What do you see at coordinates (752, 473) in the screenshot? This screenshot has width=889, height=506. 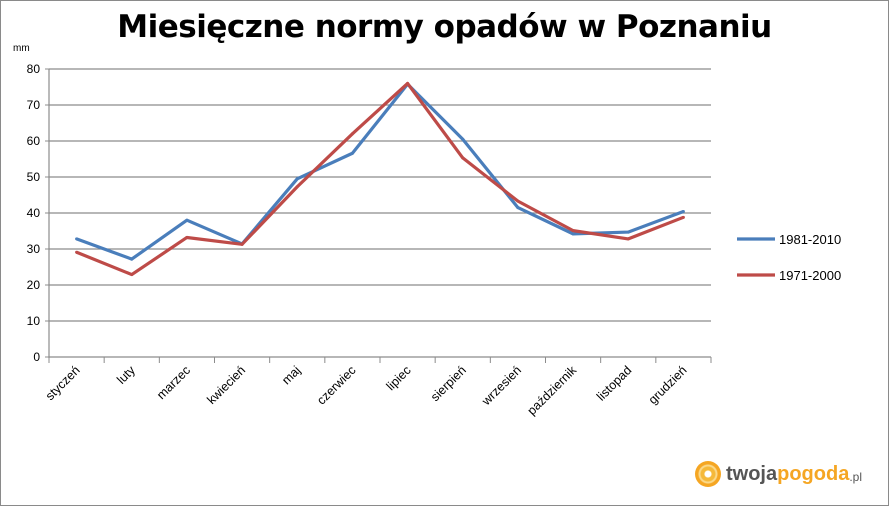 I see `logo-text: twoja` at bounding box center [752, 473].